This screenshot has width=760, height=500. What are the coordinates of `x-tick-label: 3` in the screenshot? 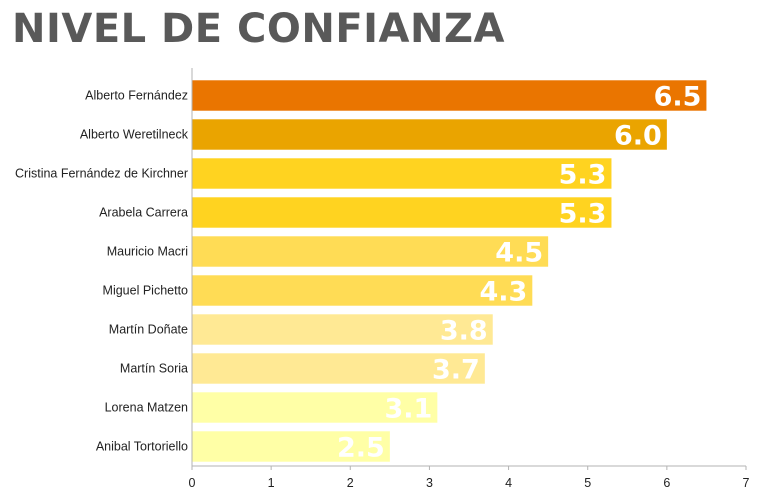 It's located at (429, 483).